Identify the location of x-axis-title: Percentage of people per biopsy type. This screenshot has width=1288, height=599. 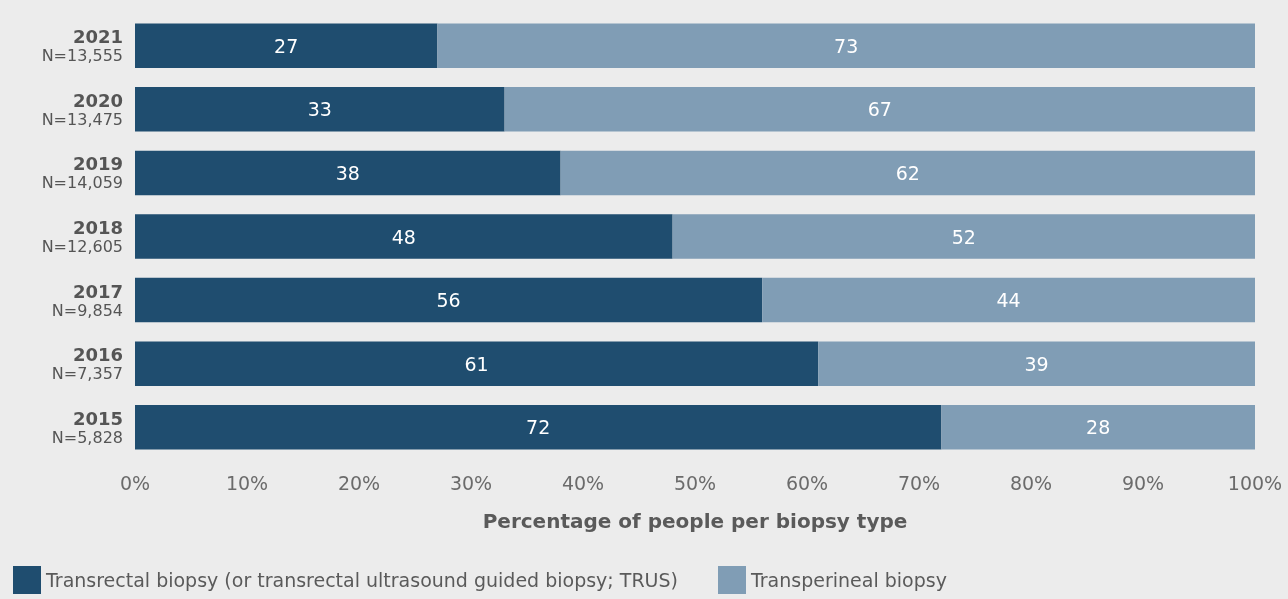
(695, 521).